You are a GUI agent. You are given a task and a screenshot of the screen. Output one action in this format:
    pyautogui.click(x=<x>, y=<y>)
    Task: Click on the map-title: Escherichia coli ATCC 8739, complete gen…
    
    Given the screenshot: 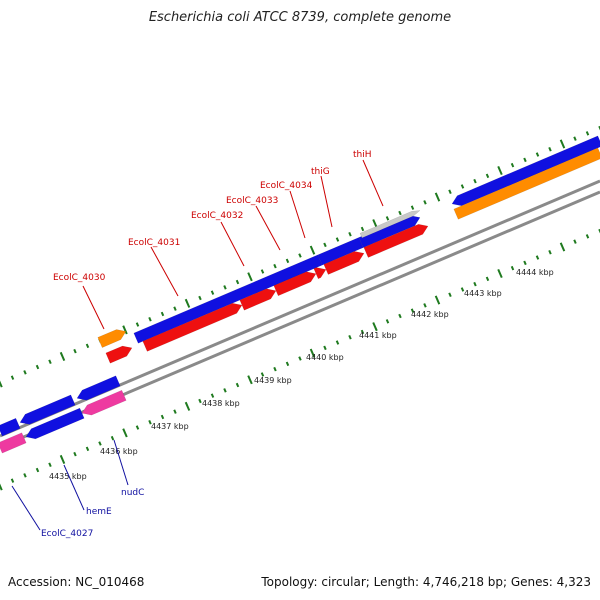 What is the action you would take?
    pyautogui.click(x=300, y=17)
    